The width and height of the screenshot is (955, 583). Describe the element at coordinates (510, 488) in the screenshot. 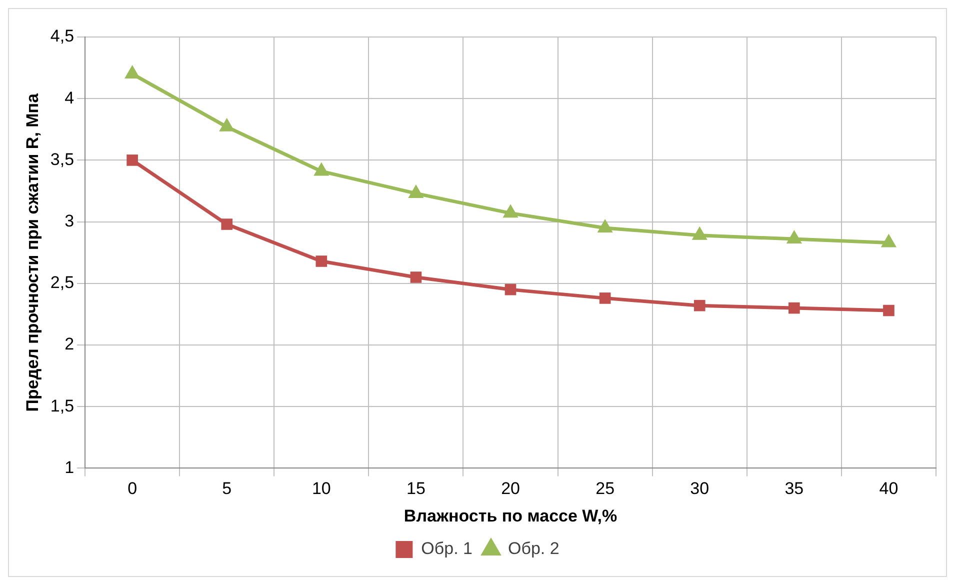

I see `x-tick-label: 20` at that location.